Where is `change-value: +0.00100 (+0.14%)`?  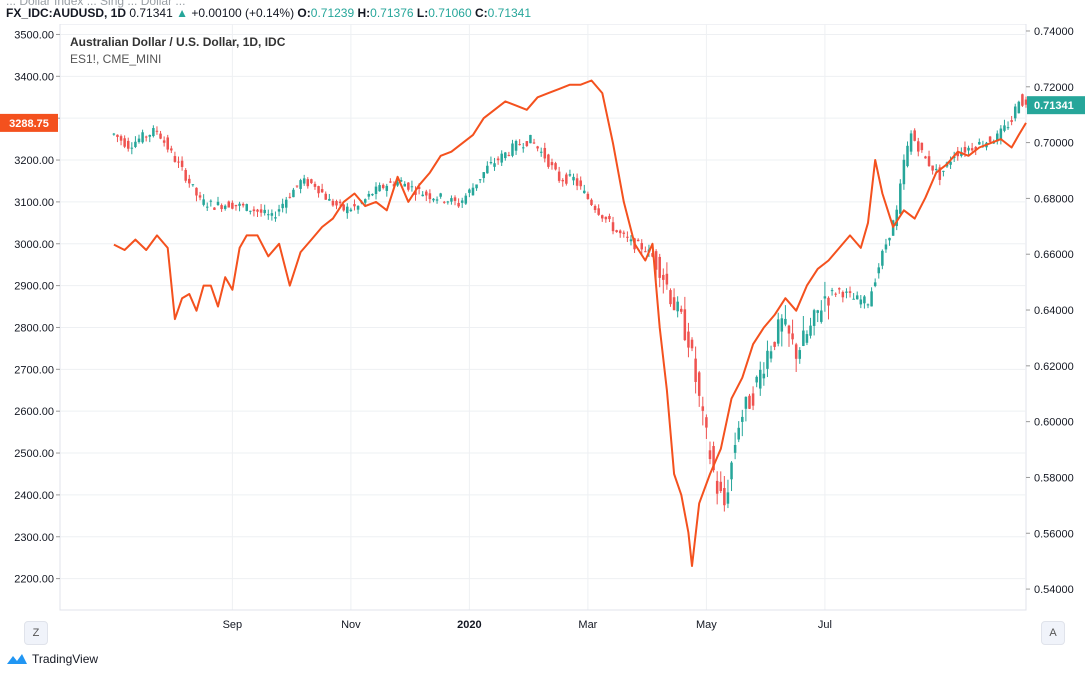
change-value: +0.00100 (+0.14%) is located at coordinates (243, 13).